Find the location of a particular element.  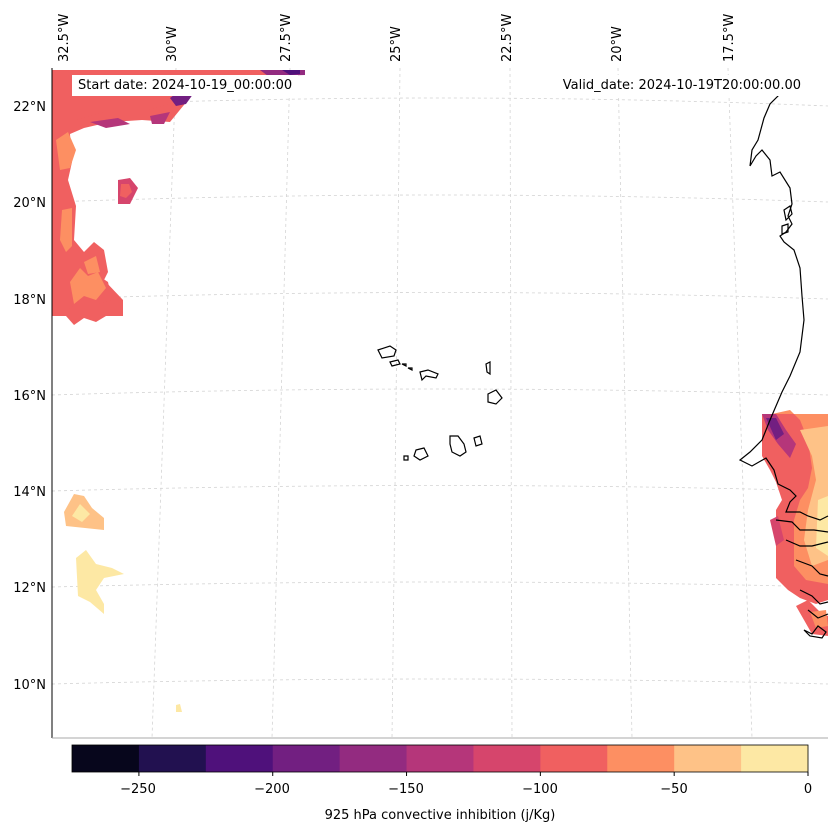

colorbar-tick-label: −250 is located at coordinates (138, 789).